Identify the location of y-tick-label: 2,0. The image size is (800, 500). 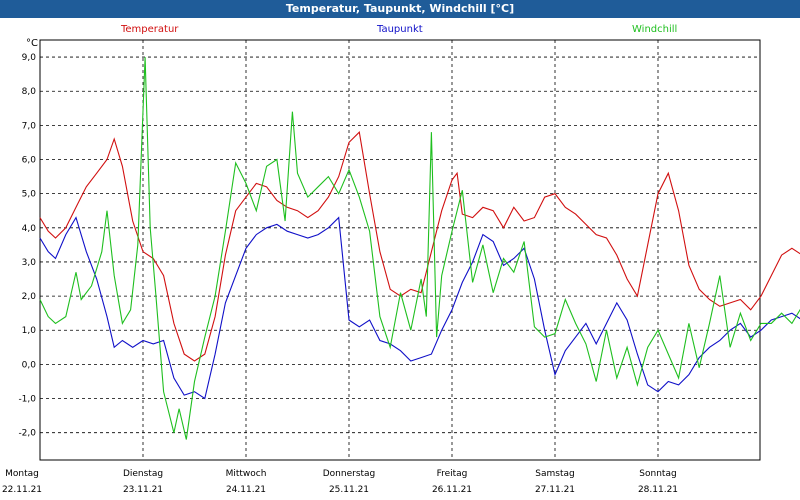
(29, 297).